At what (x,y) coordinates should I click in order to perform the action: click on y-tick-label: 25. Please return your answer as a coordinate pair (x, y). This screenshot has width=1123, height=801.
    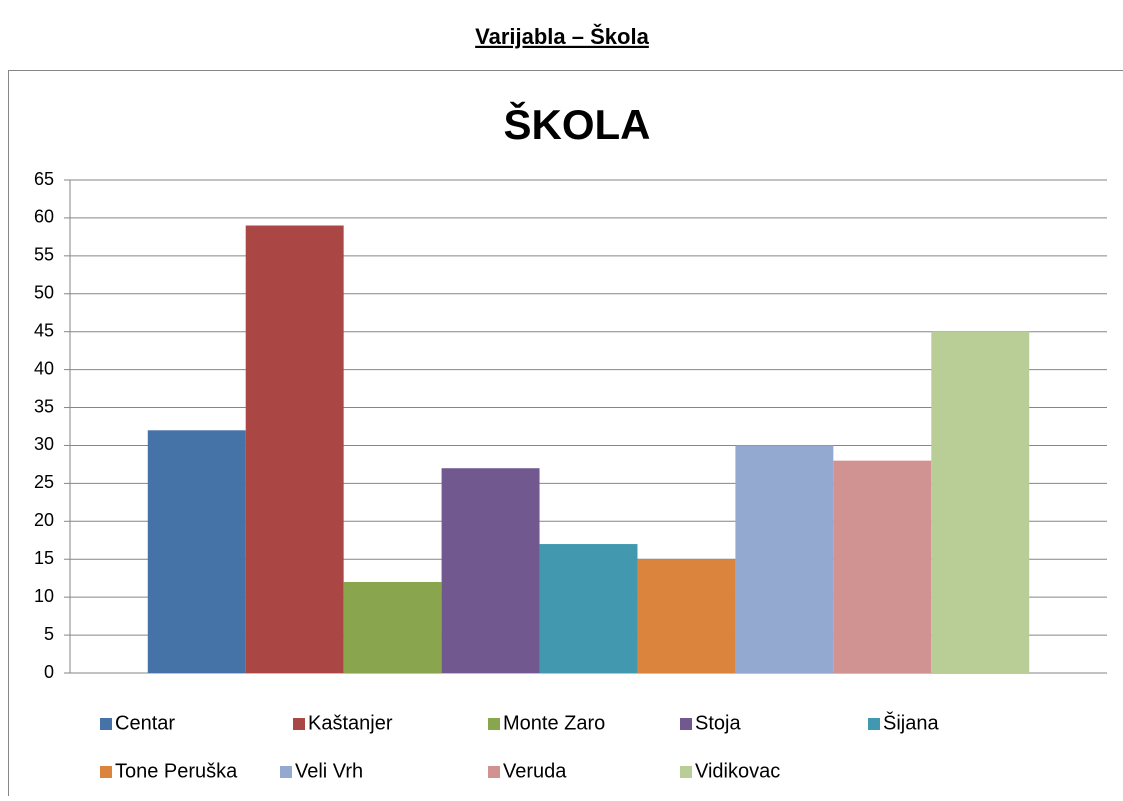
    Looking at the image, I should click on (44, 482).